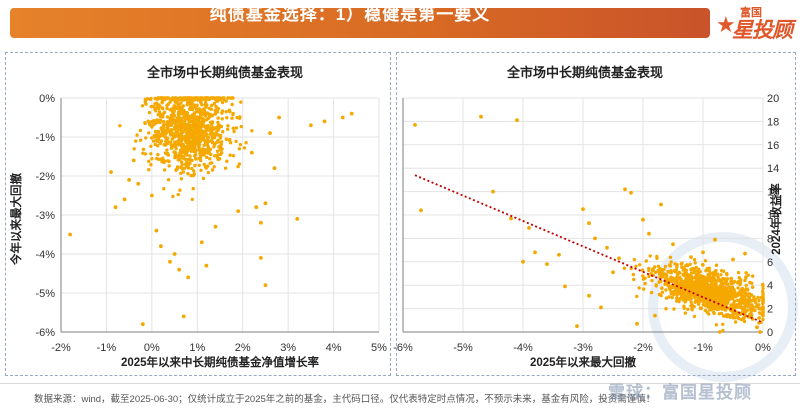  What do you see at coordinates (770, 239) in the screenshot?
I see `y-tick-label: 8` at bounding box center [770, 239].